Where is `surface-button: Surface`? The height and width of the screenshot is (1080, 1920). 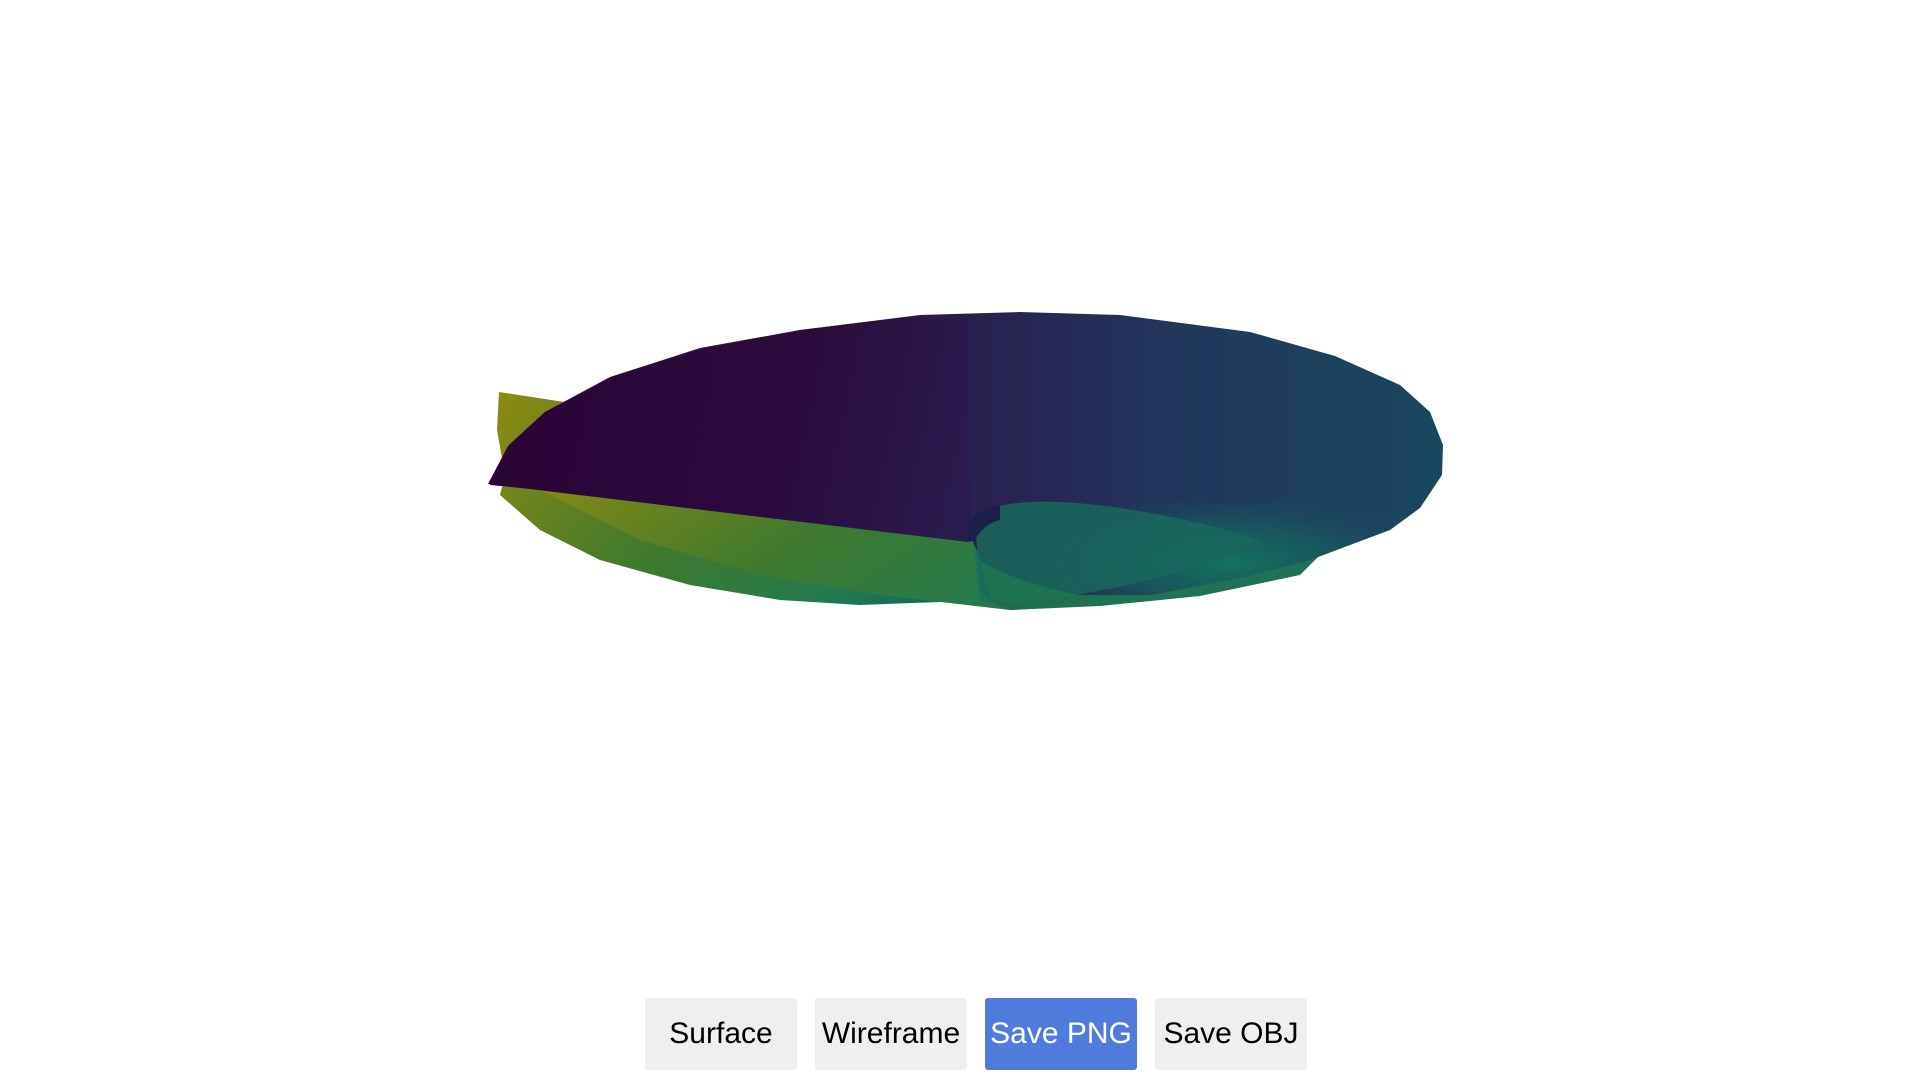
surface-button: Surface is located at coordinates (721, 1034).